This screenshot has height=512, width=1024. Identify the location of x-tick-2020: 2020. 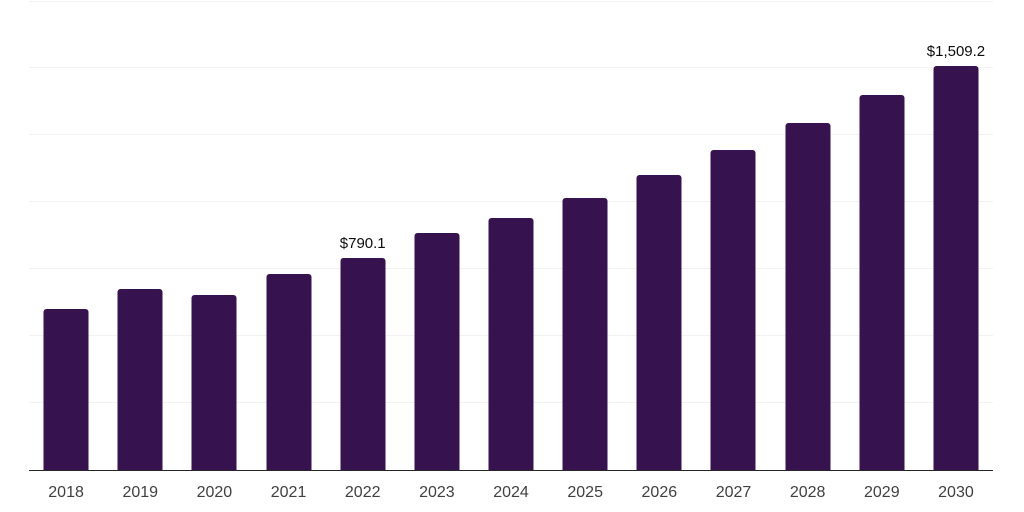
(214, 492).